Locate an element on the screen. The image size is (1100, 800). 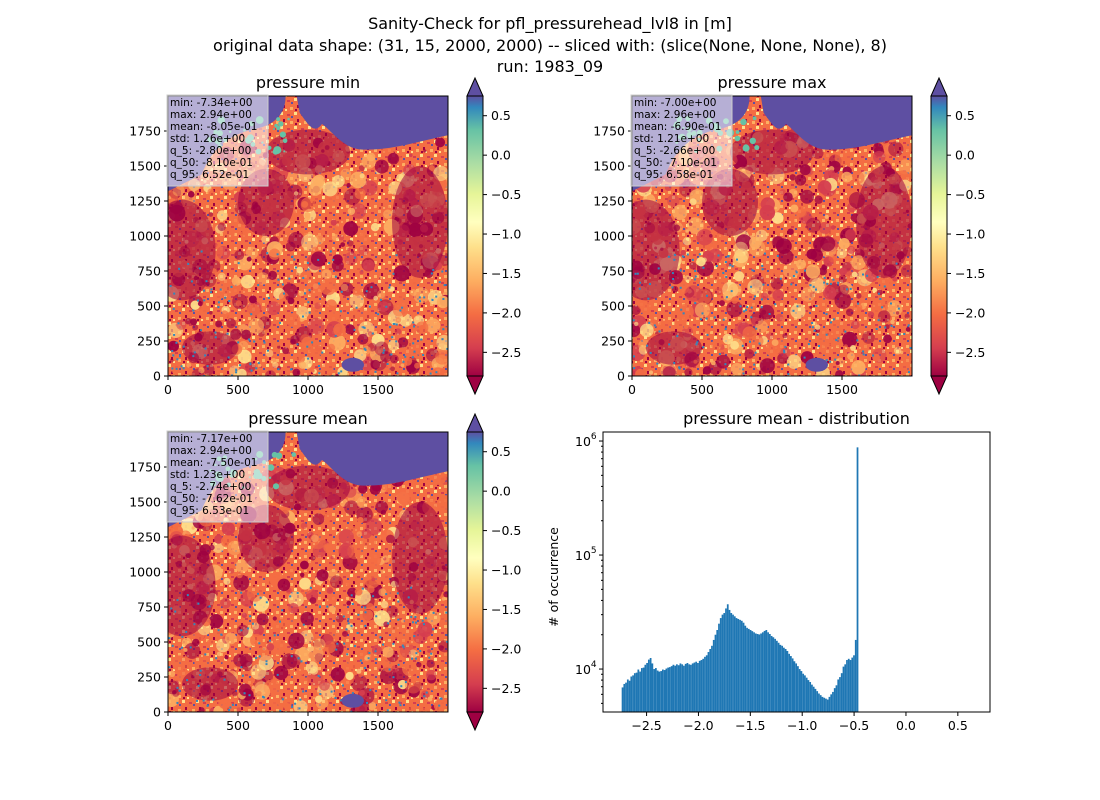
colorbar: 0.5 0.0 −0.5 −1.0 −1.5 −2.0 −2.5 is located at coordinates (957, 236).